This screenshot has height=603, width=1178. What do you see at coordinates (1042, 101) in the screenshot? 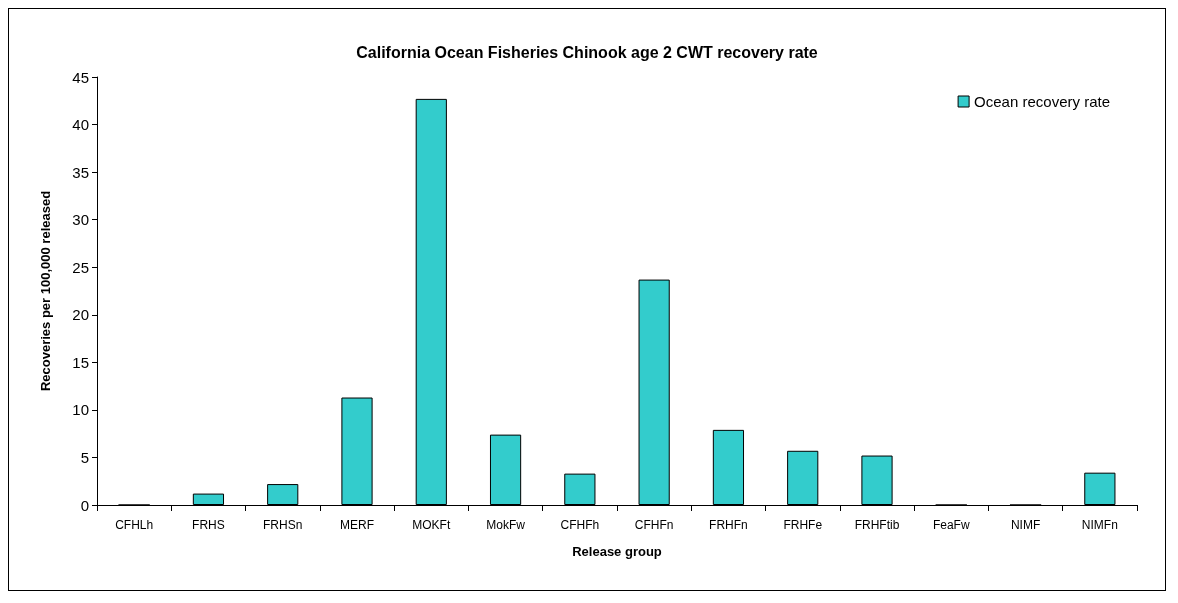
I see `legend-label: Ocean recovery rate` at bounding box center [1042, 101].